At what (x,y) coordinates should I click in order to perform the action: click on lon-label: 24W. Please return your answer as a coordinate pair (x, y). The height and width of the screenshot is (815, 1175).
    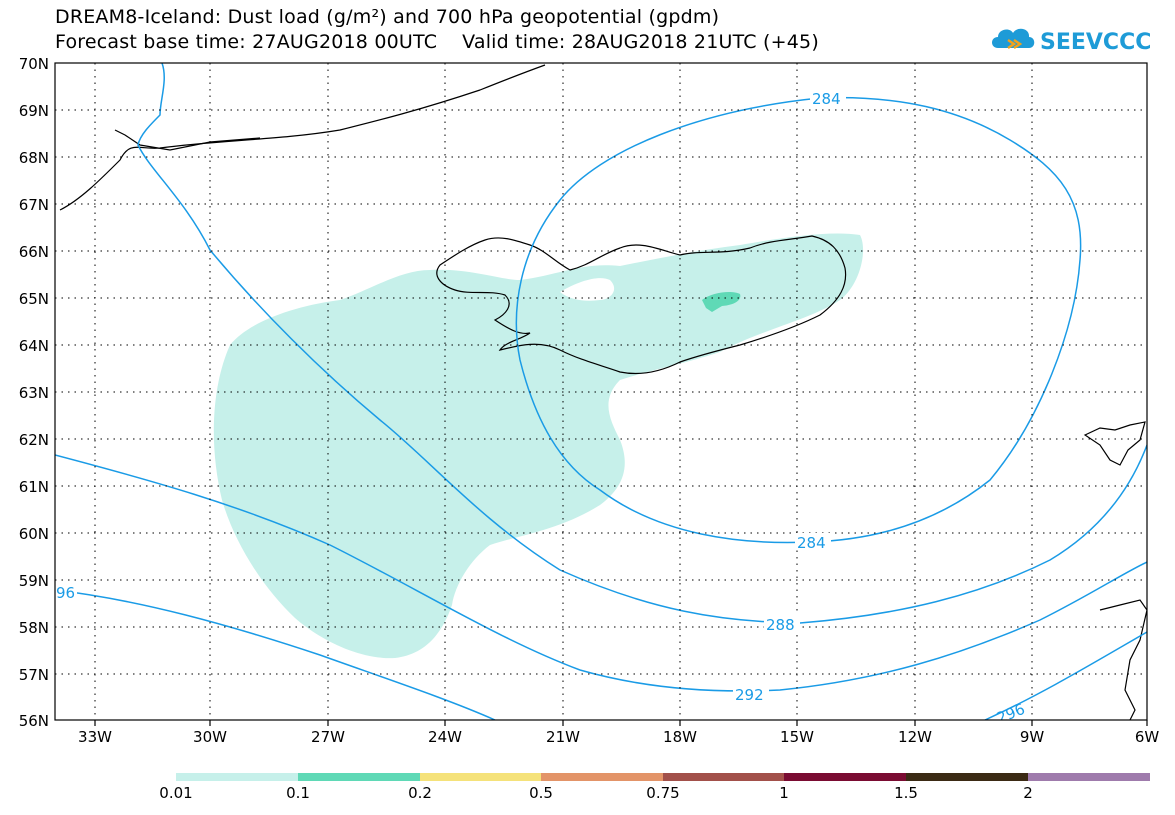
    Looking at the image, I should click on (445, 737).